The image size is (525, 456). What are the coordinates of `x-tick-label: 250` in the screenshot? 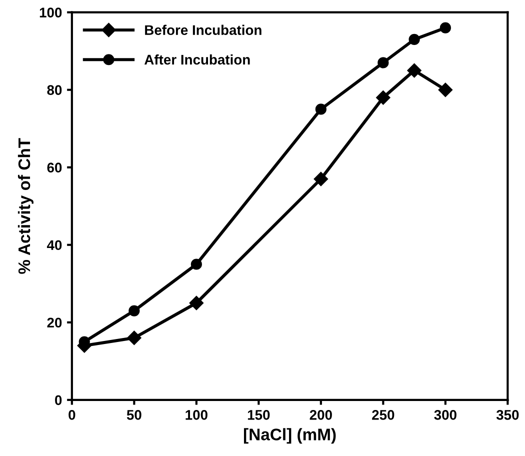 It's located at (383, 415).